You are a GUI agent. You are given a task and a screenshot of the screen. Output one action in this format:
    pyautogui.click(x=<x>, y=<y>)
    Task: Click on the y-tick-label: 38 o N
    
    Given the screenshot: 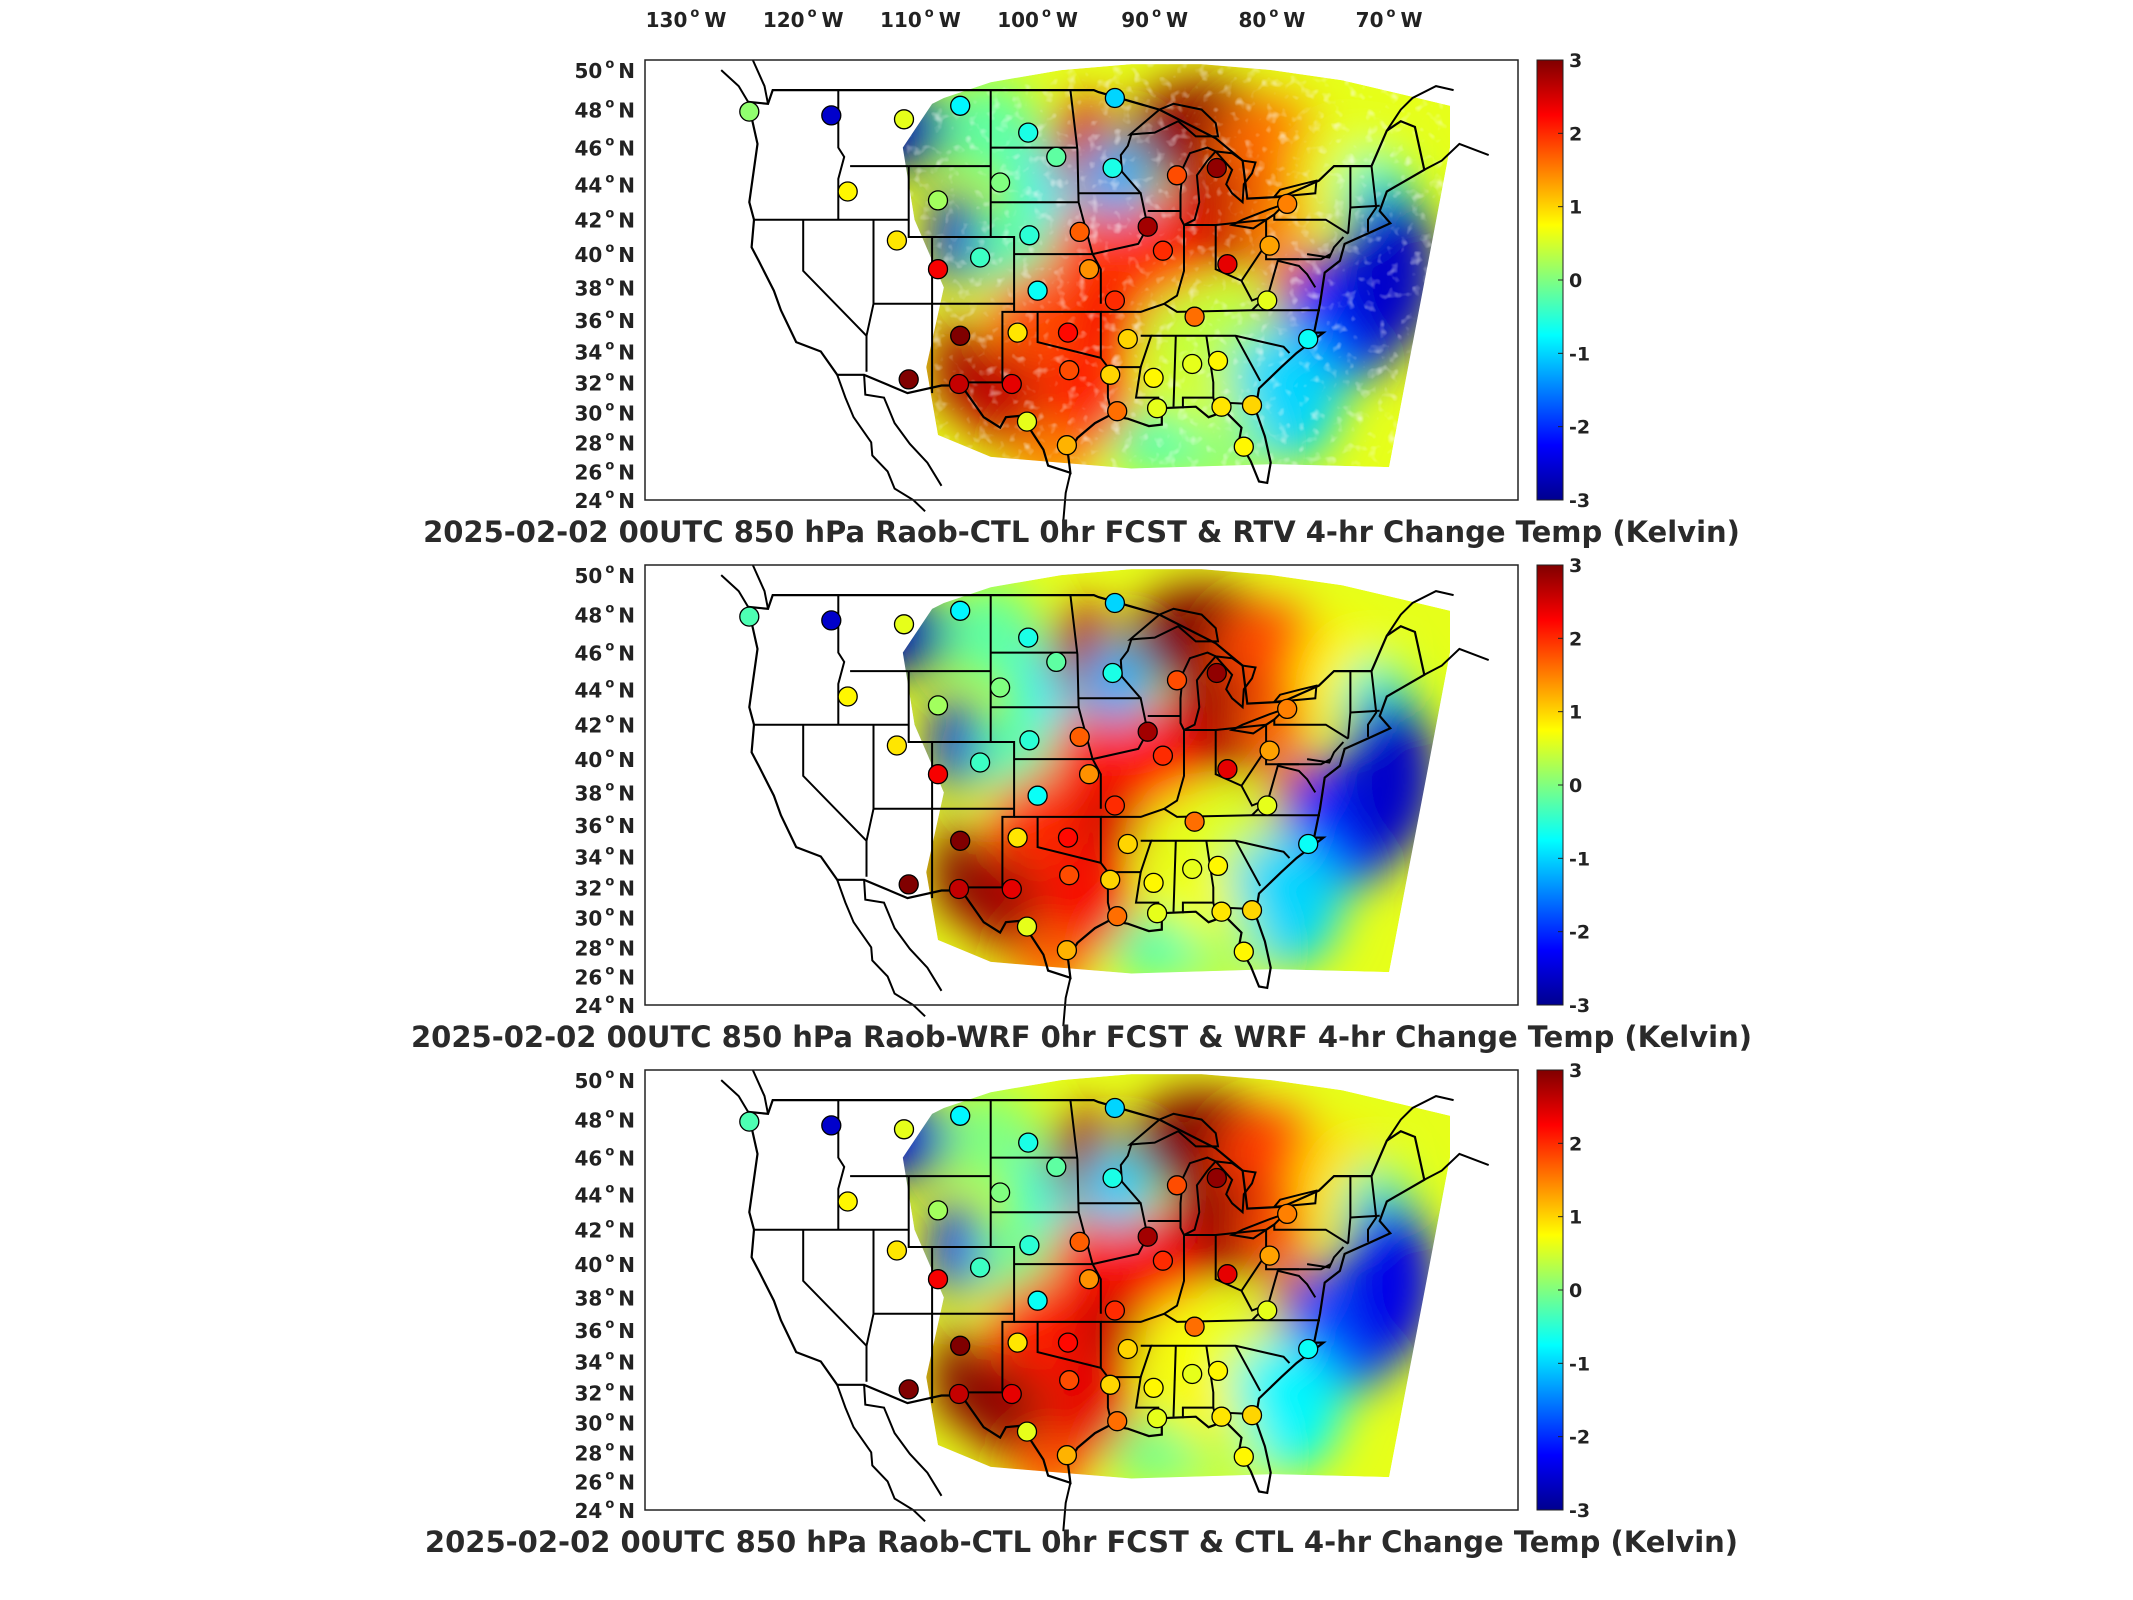 What is the action you would take?
    pyautogui.click(x=604, y=1297)
    